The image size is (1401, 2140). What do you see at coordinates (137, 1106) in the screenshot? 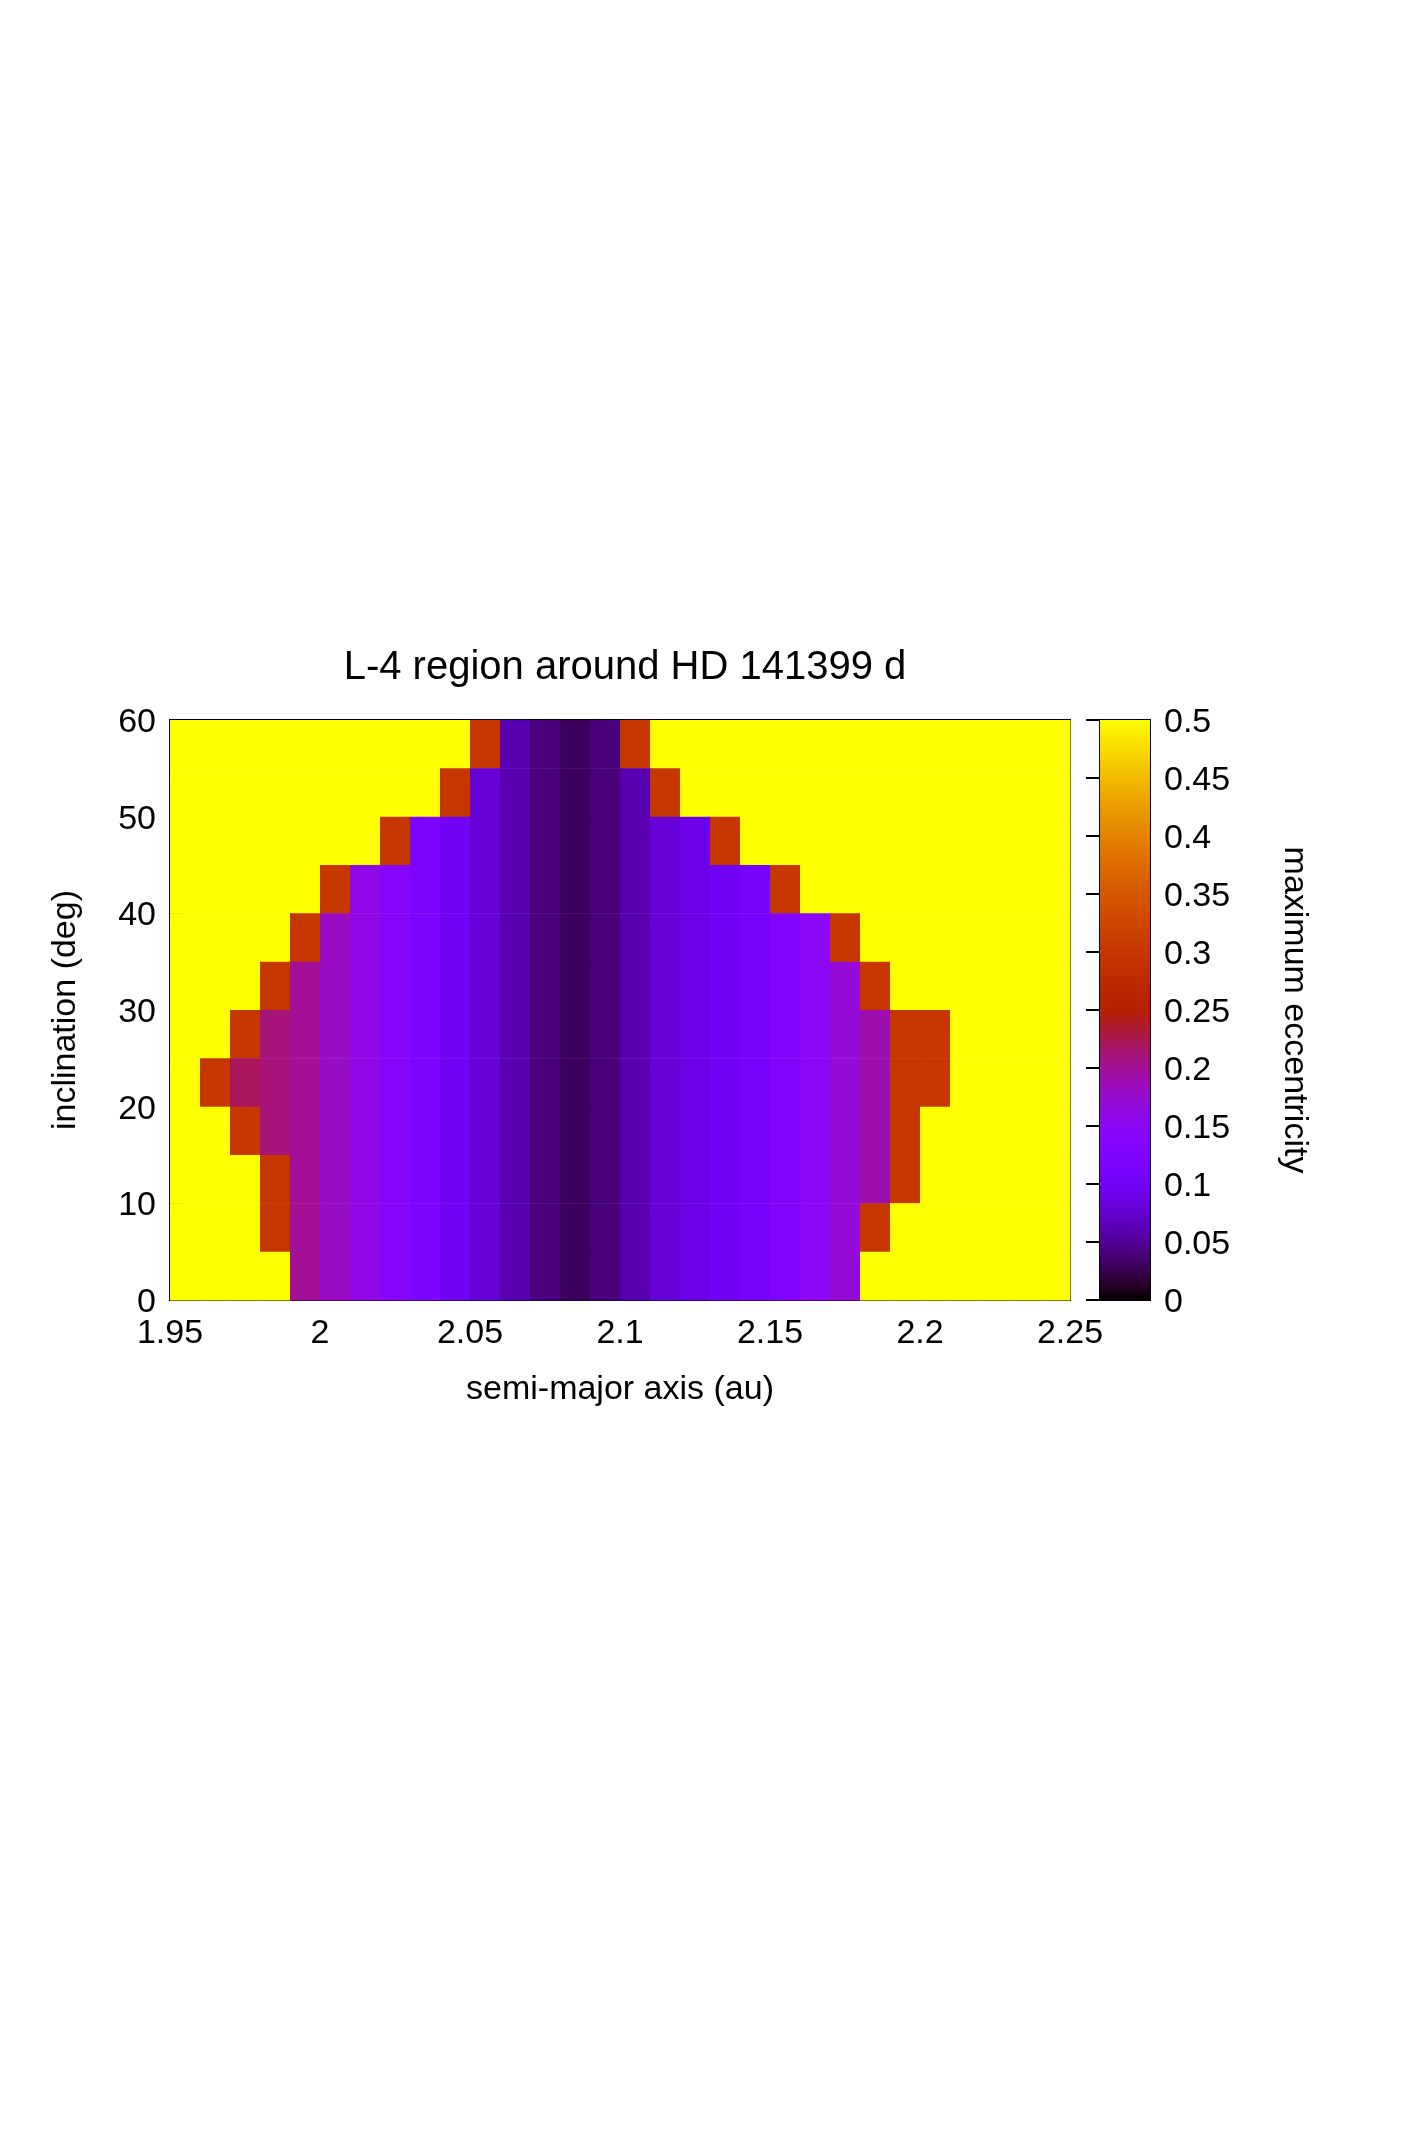
I see `y-tick-label: 20` at bounding box center [137, 1106].